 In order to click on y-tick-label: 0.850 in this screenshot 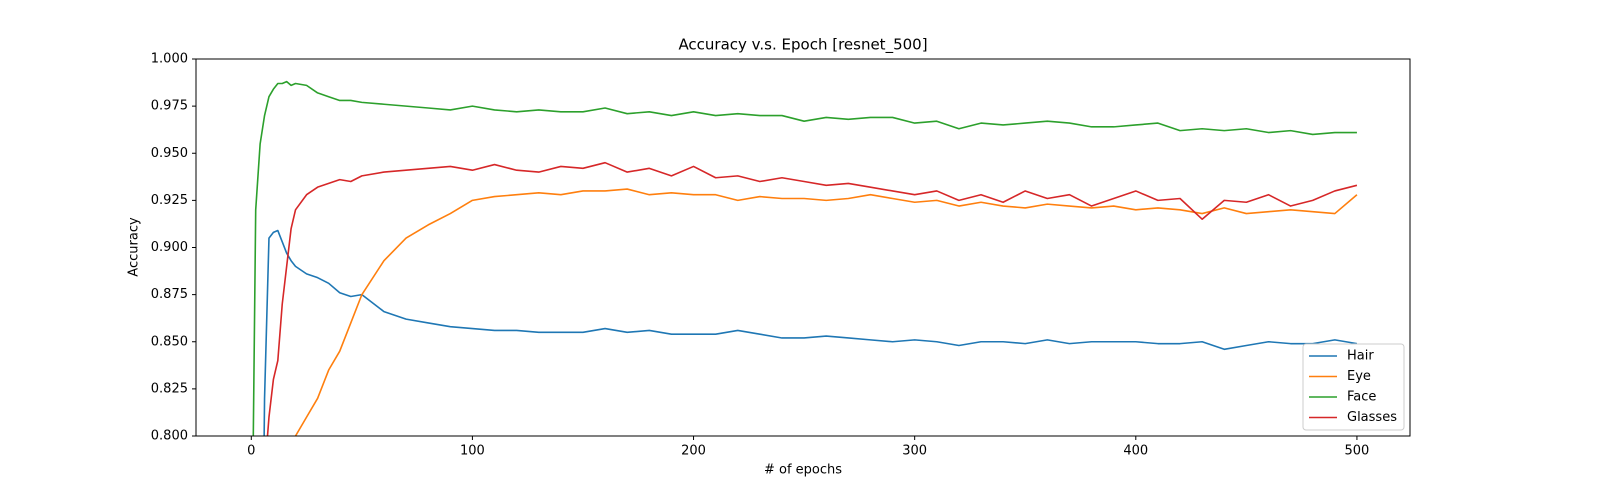, I will do `click(169, 341)`.